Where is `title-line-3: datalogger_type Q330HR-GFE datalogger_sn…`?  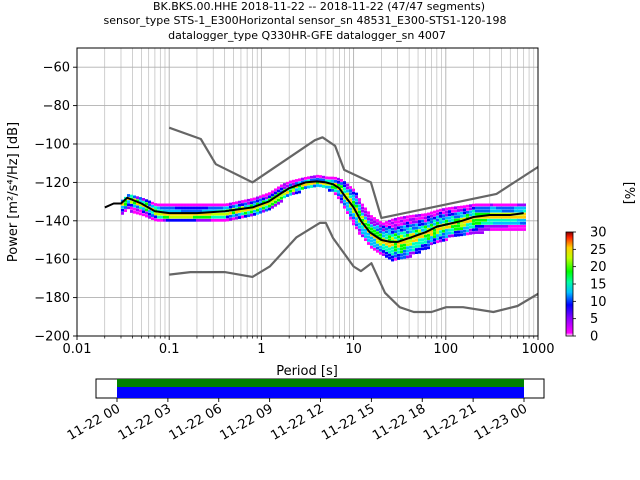 title-line-3: datalogger_type Q330HR-GFE datalogger_sn… is located at coordinates (307, 35).